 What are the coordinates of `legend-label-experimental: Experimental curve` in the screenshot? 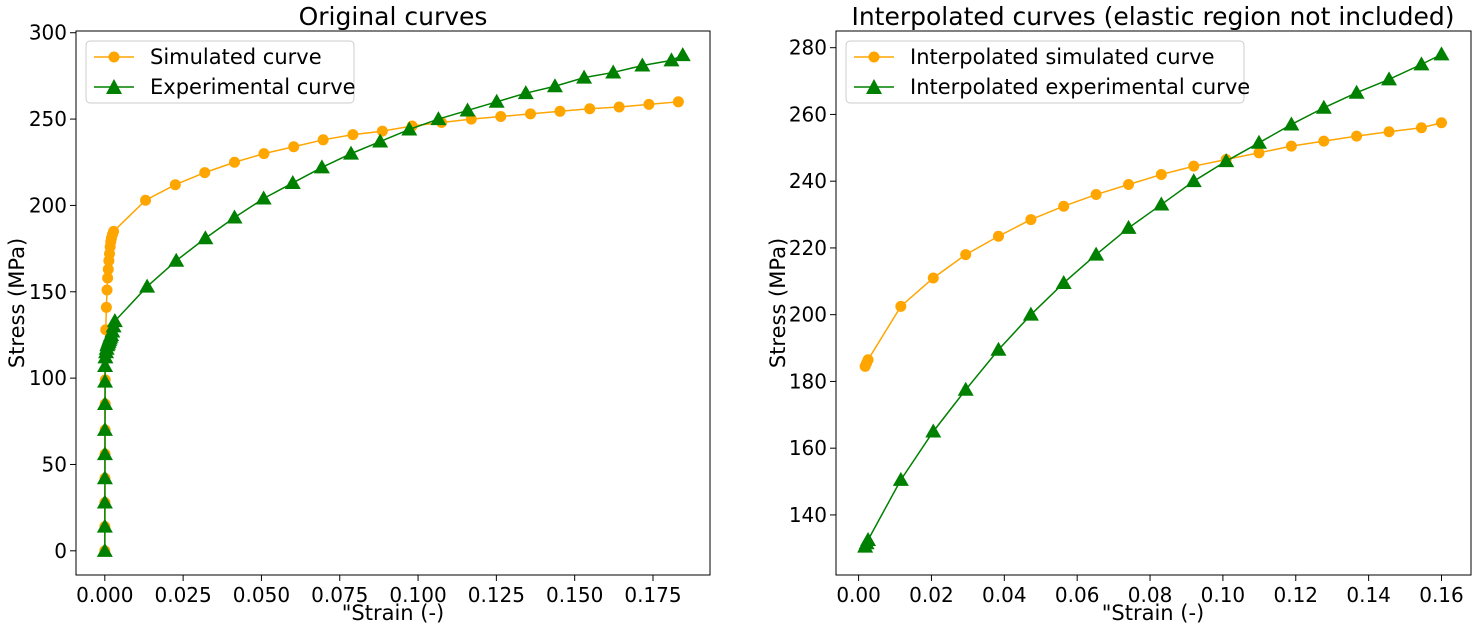 It's located at (253, 87).